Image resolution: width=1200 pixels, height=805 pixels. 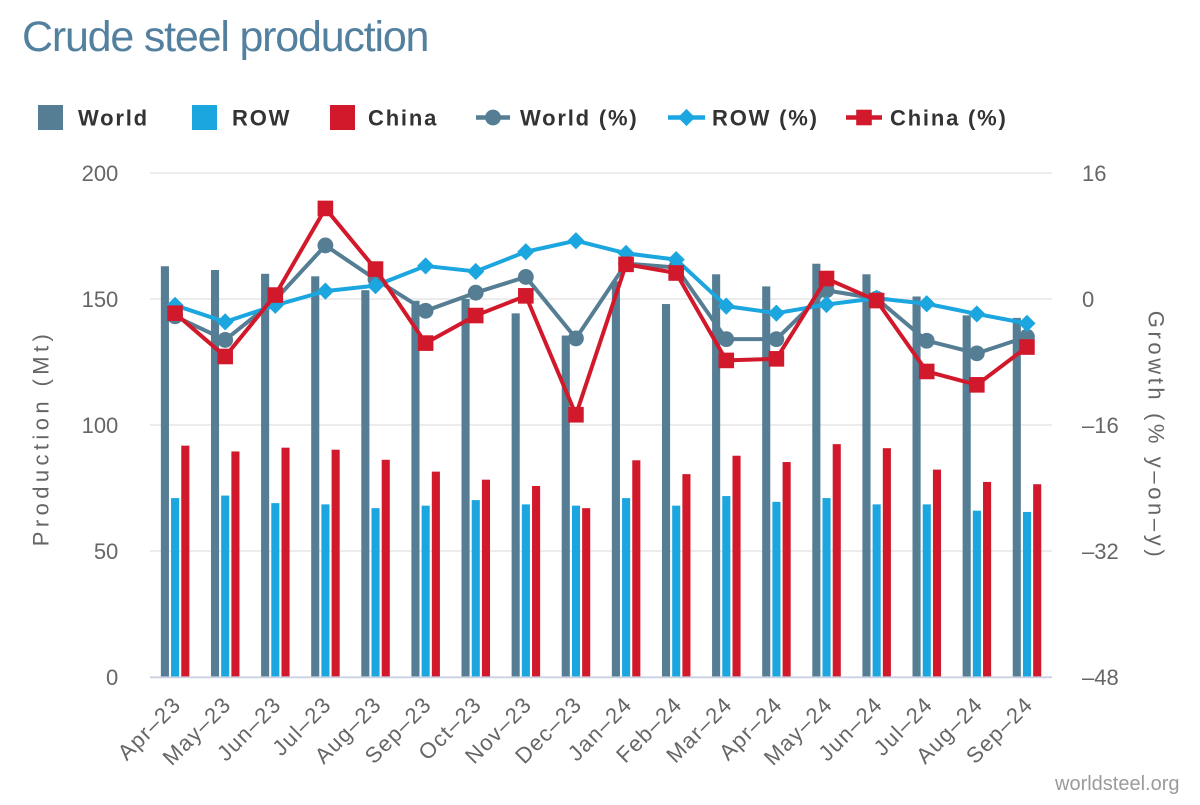 I want to click on svg-text: ROW (%), so click(x=765, y=118).